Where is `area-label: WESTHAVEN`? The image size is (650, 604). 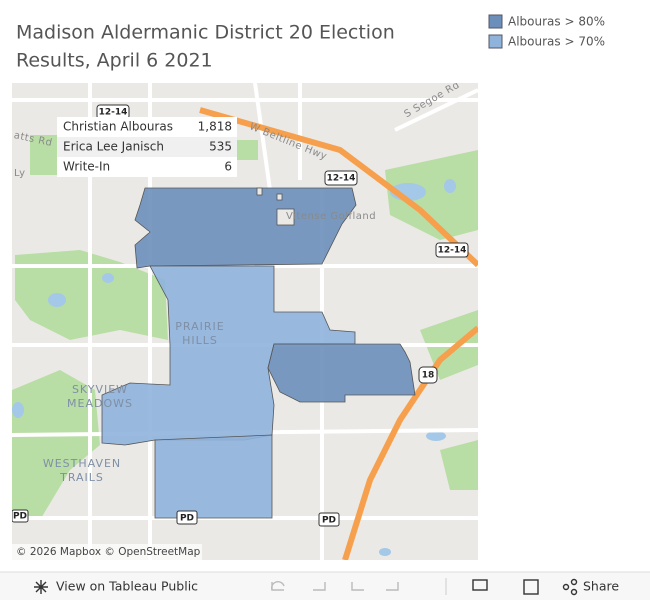
area-label: WESTHAVEN is located at coordinates (82, 463).